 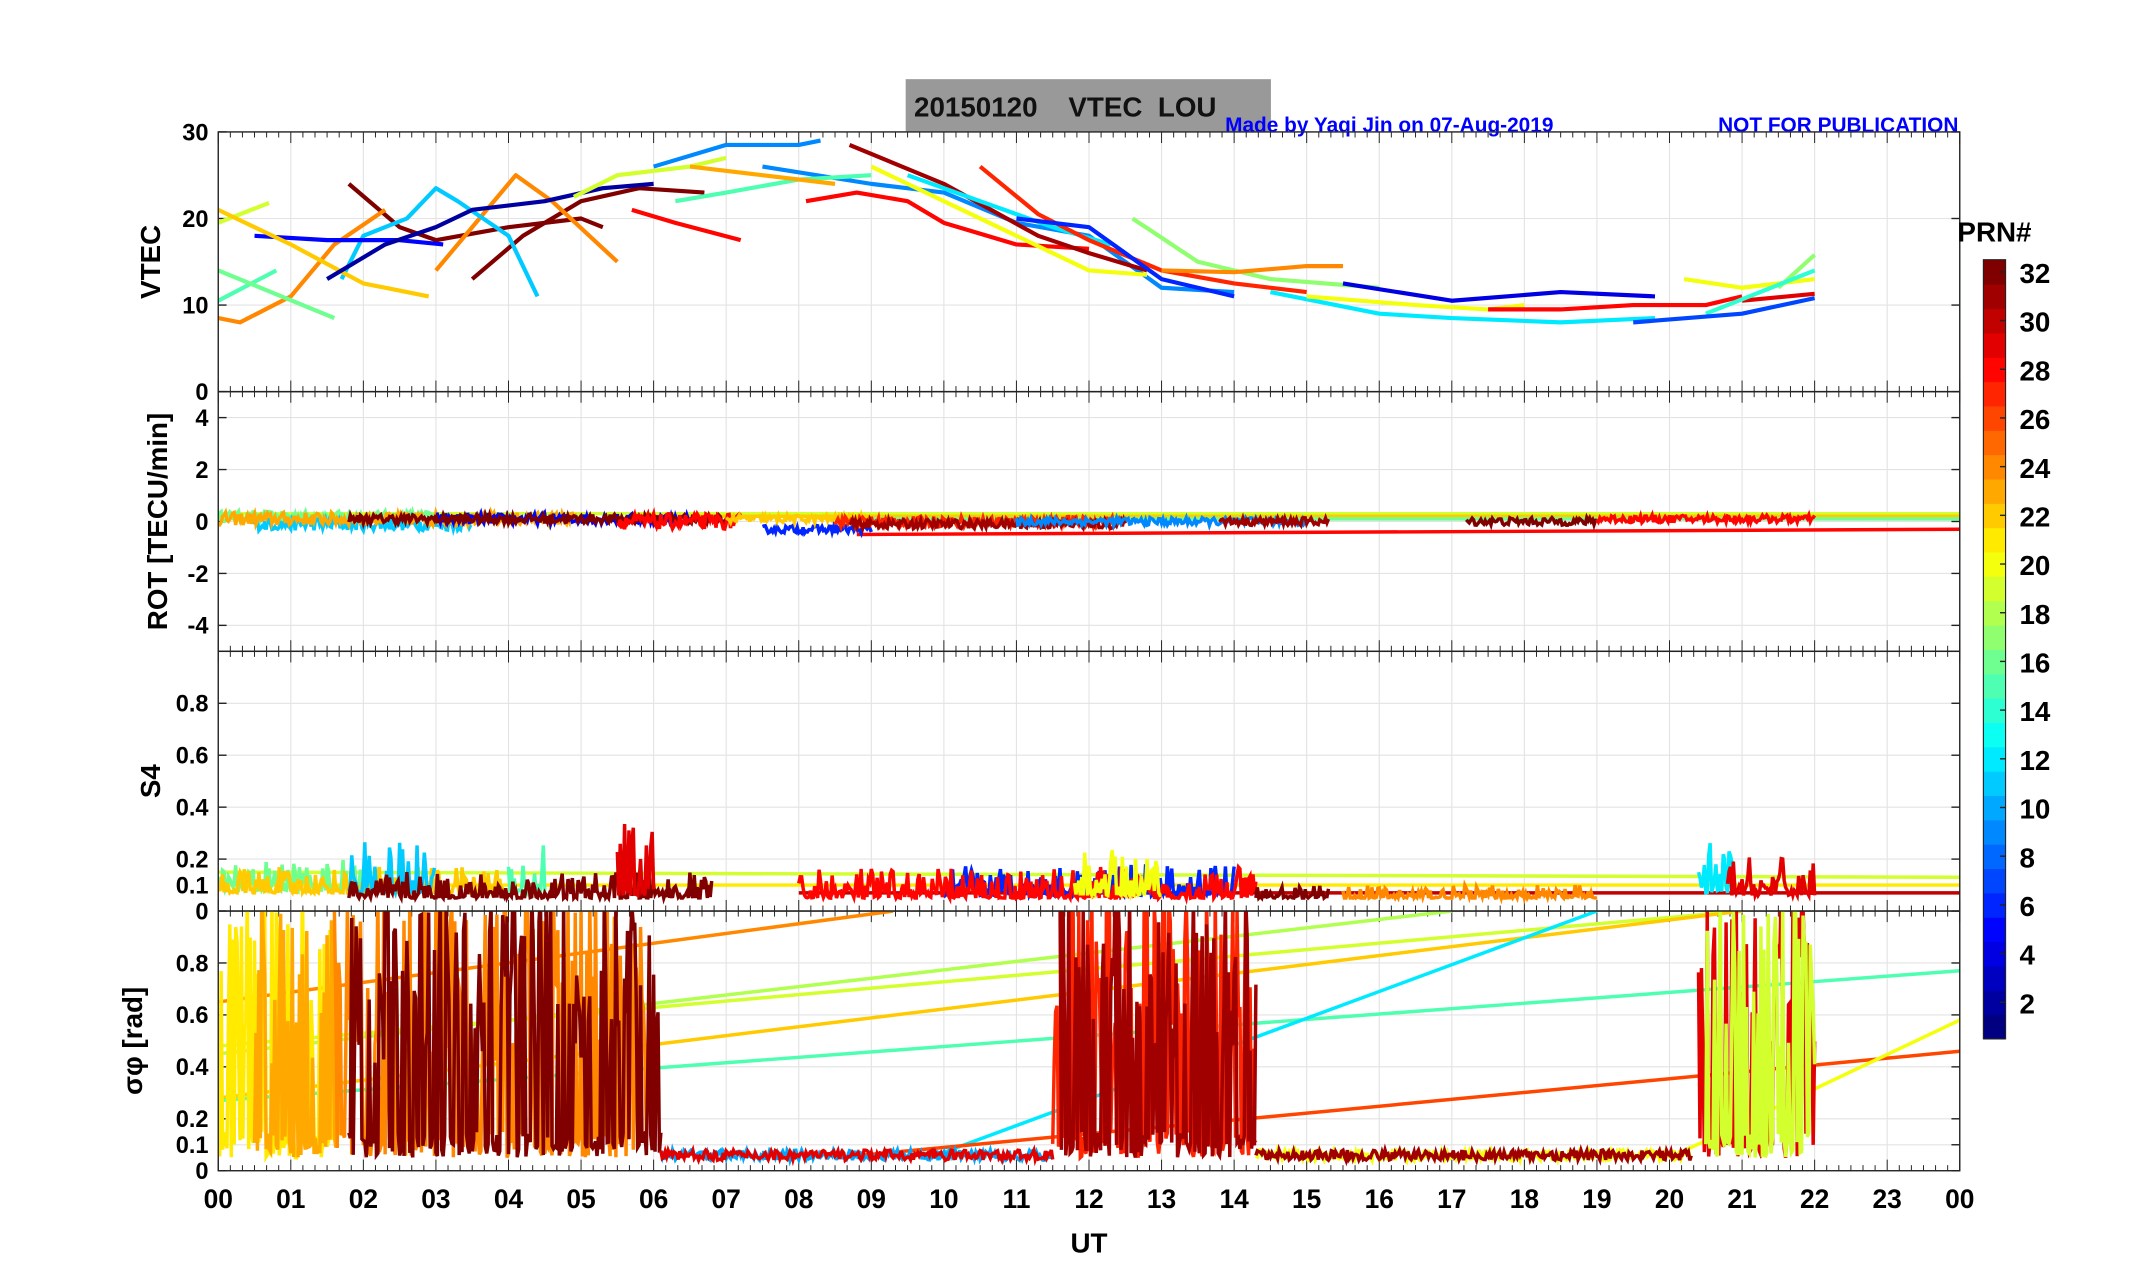 What do you see at coordinates (2034, 419) in the screenshot?
I see `colorbar-tick-label: 26` at bounding box center [2034, 419].